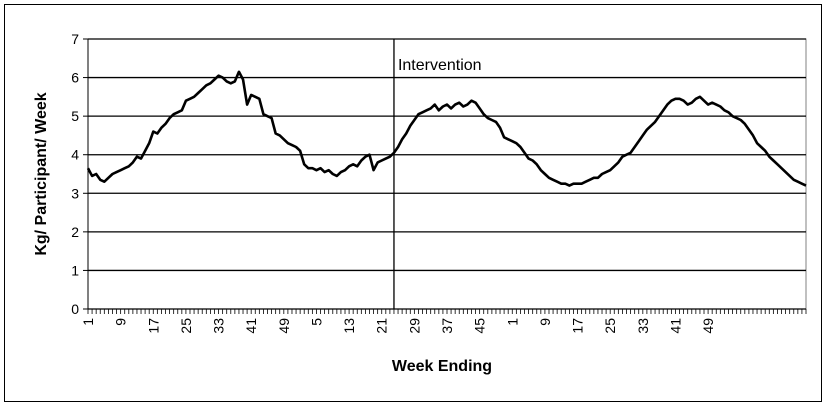  Describe the element at coordinates (447, 326) in the screenshot. I see `x-tick-label: 37` at that location.